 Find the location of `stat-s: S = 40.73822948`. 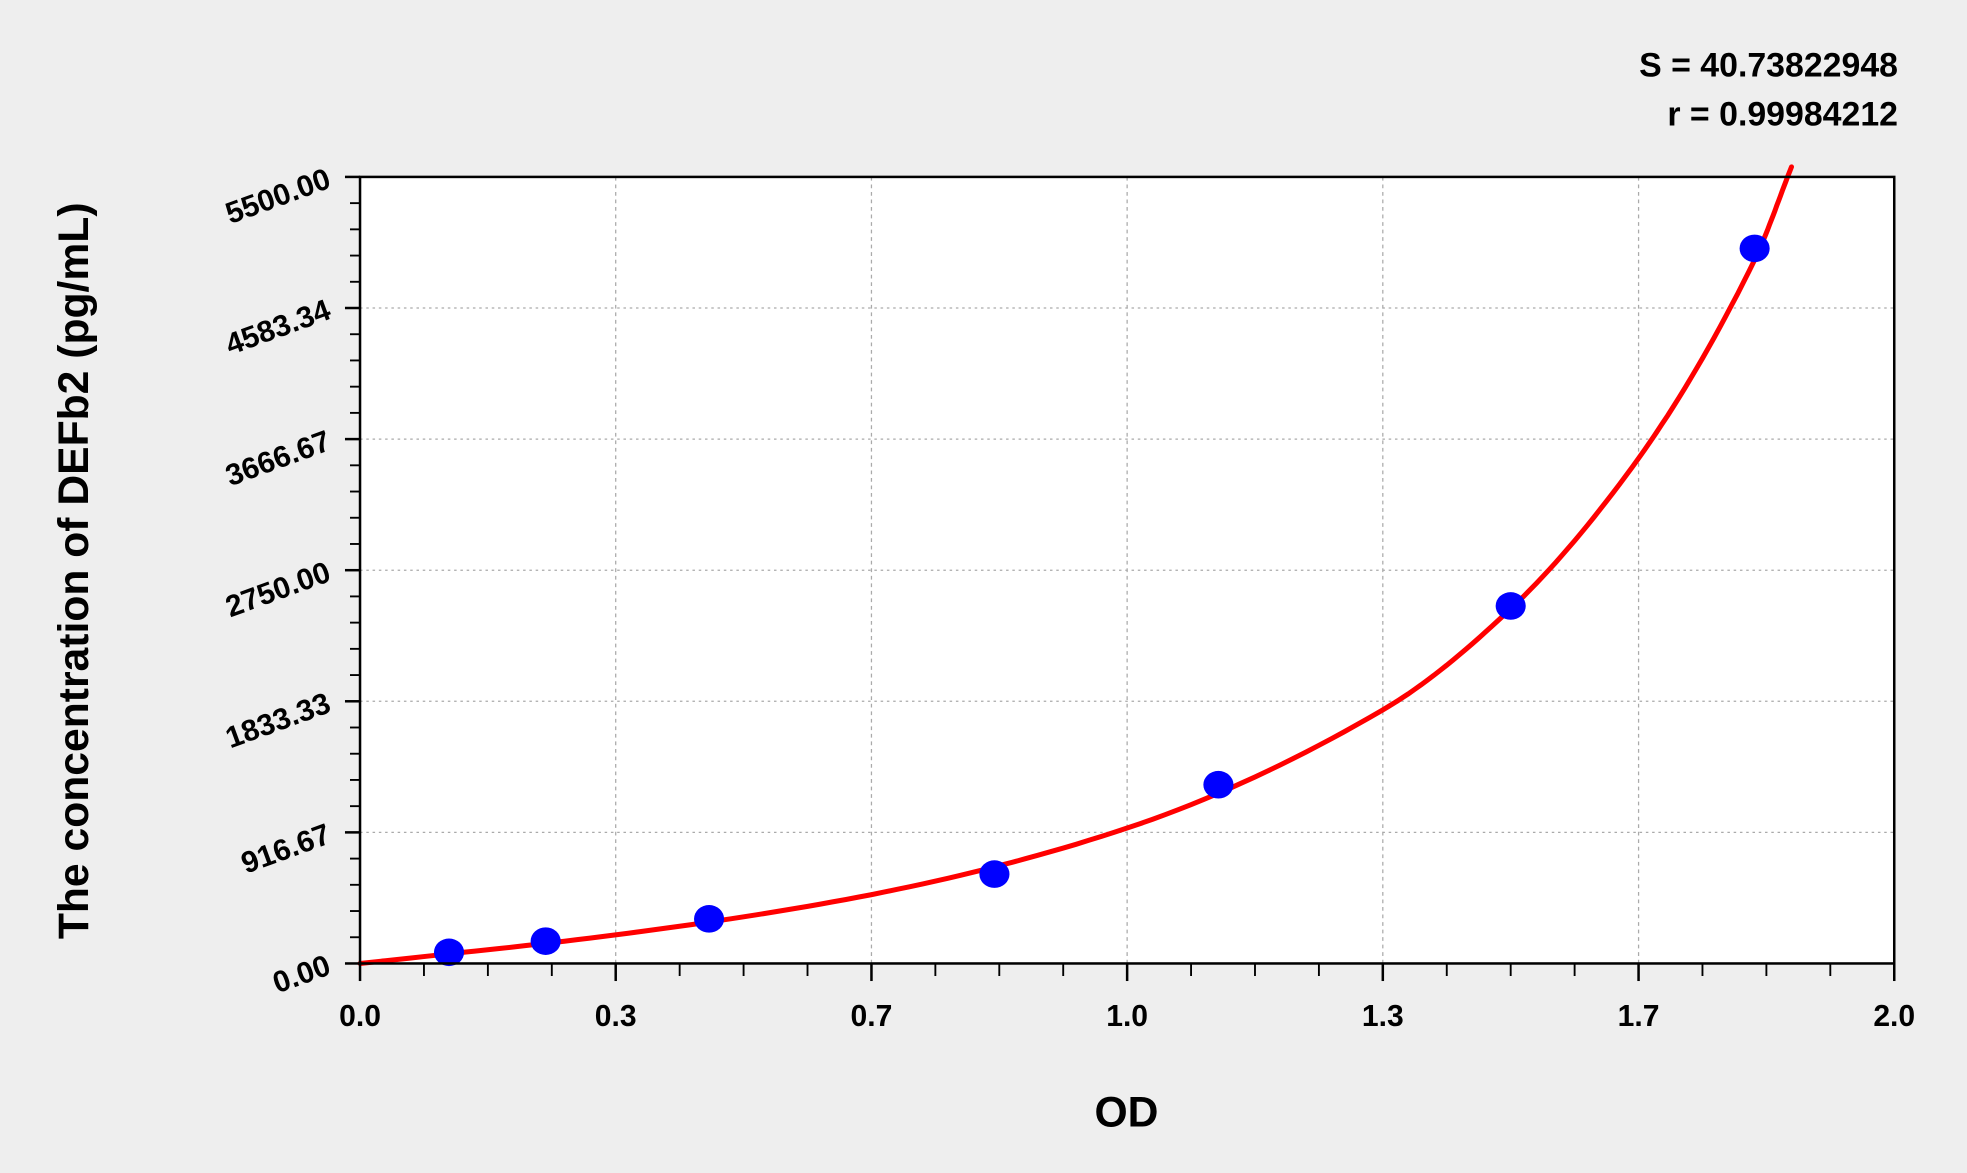

stat-s: S = 40.73822948 is located at coordinates (1768, 66).